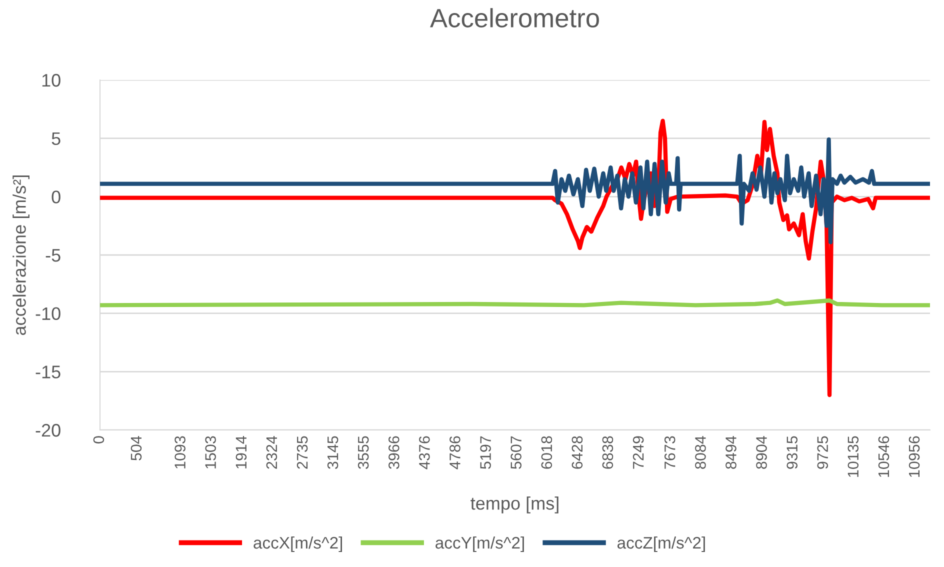 The height and width of the screenshot is (567, 944). What do you see at coordinates (638, 452) in the screenshot?
I see `x-tick-label: 7249` at bounding box center [638, 452].